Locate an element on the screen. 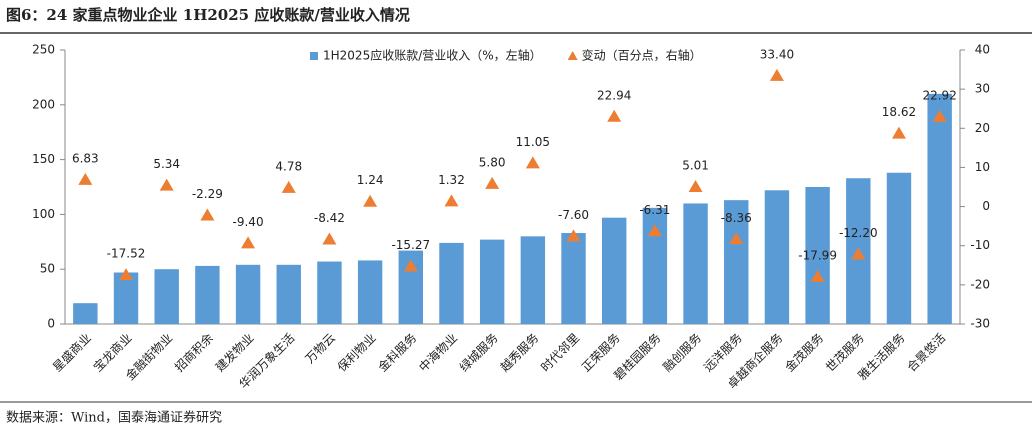 This screenshot has height=432, width=1032. data-label: -12.20 is located at coordinates (858, 233).